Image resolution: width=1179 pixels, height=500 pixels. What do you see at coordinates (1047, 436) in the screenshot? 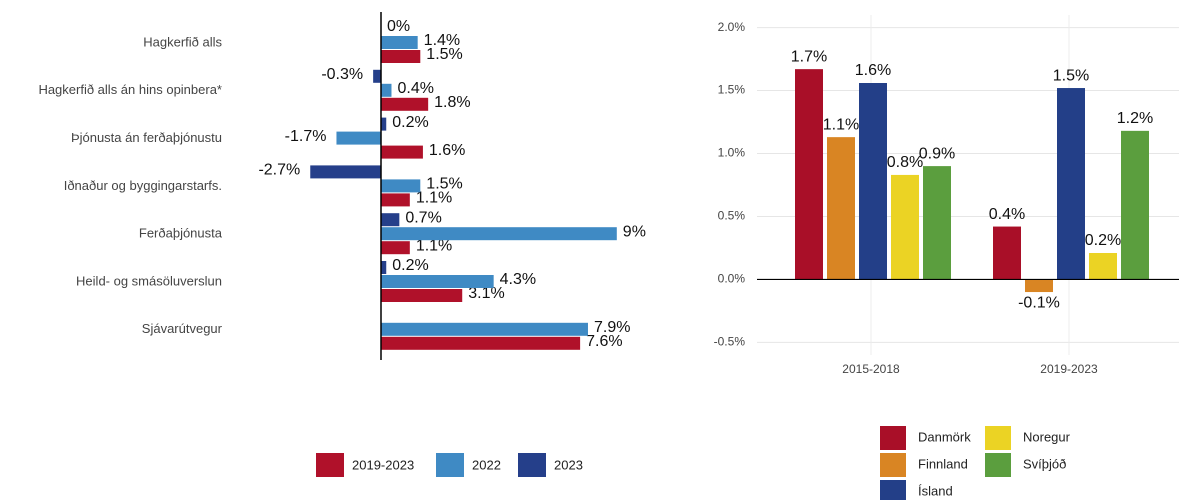
I see `legend-label: Noregur` at bounding box center [1047, 436].